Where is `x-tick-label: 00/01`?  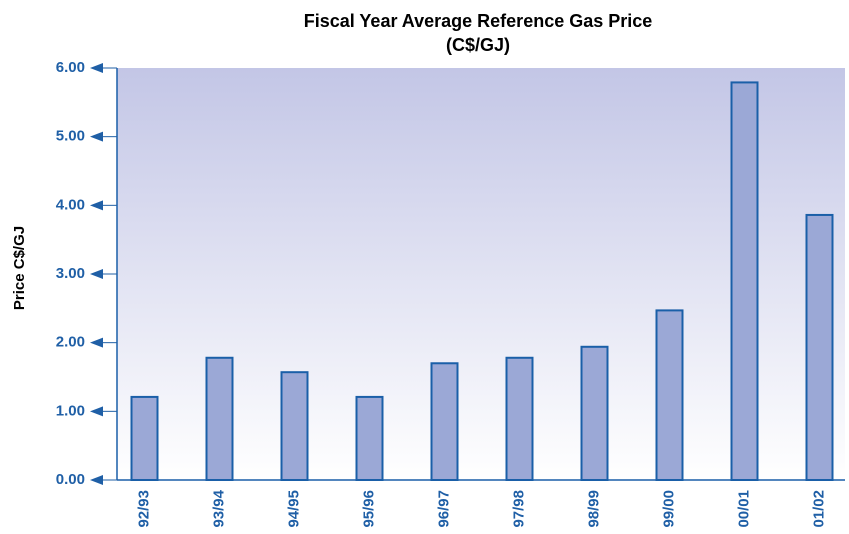 x-tick-label: 00/01 is located at coordinates (743, 509).